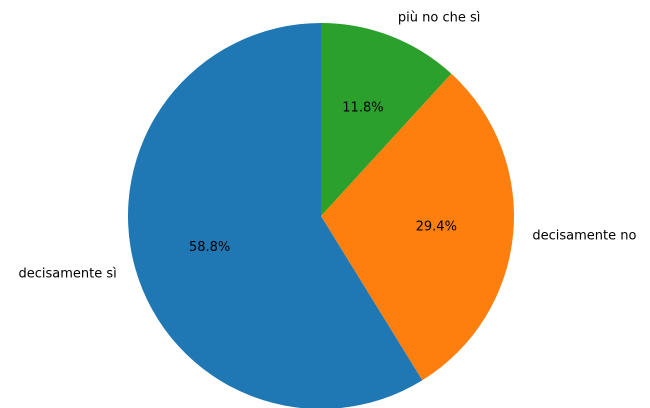 The height and width of the screenshot is (408, 650). What do you see at coordinates (386, 119) in the screenshot?
I see `pie-slice-pi-no-che-s` at bounding box center [386, 119].